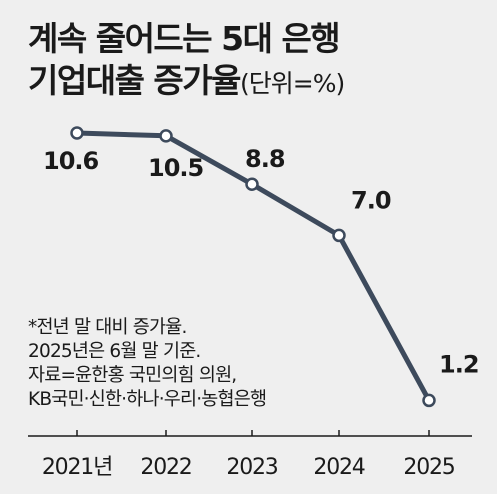 This screenshot has height=494, width=497. I want to click on chart-note-line: *전년 말 대비 증가율., so click(107, 327).